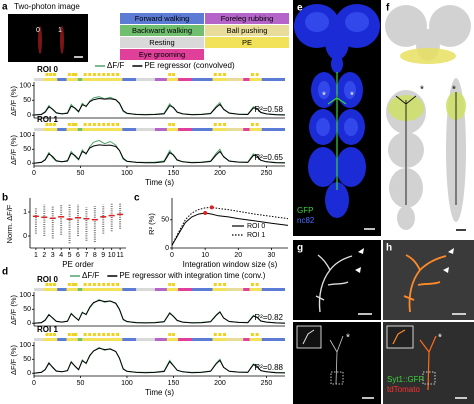  Describe the element at coordinates (161, 42) in the screenshot. I see `behavior-label: Resting` at that location.